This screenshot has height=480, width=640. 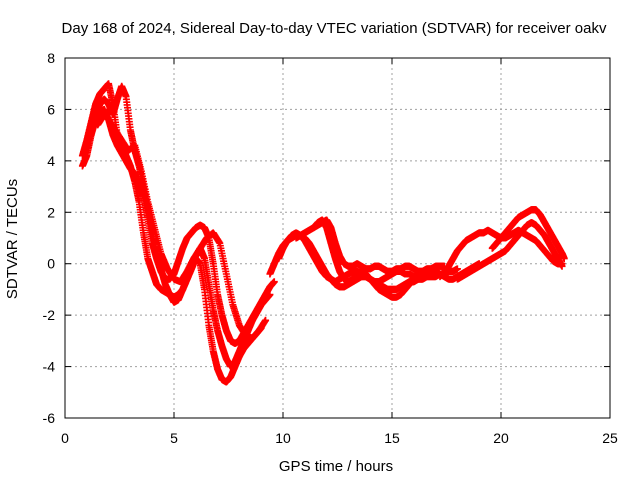 I want to click on x-tick-label: 25, so click(x=610, y=438).